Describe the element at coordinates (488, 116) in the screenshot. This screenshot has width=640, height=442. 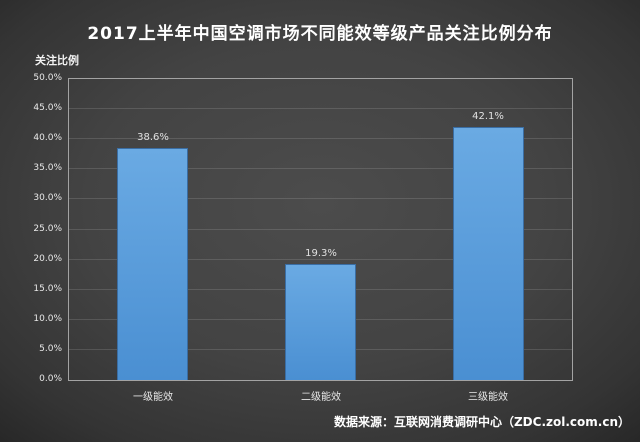
I see `bar-value-label: 42.1%` at that location.